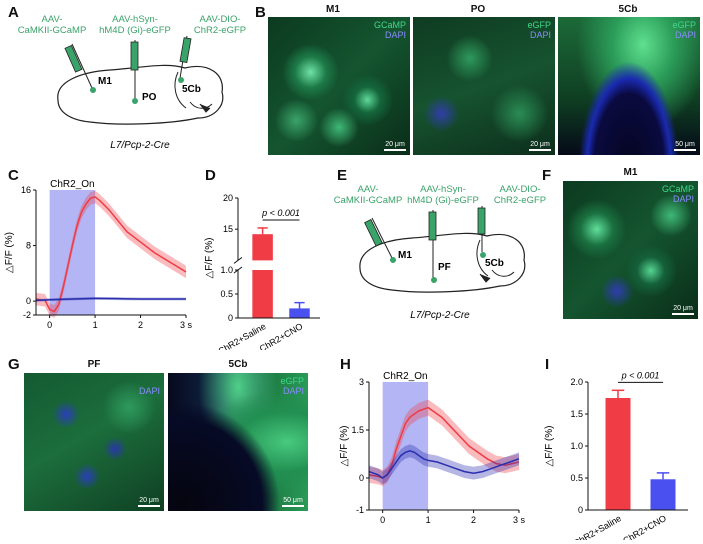  I want to click on image-title-f: M1, so click(630, 172).